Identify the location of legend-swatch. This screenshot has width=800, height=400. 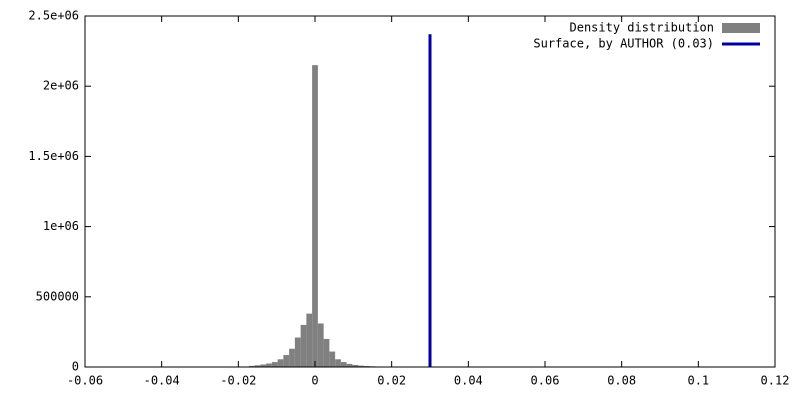
(741, 28).